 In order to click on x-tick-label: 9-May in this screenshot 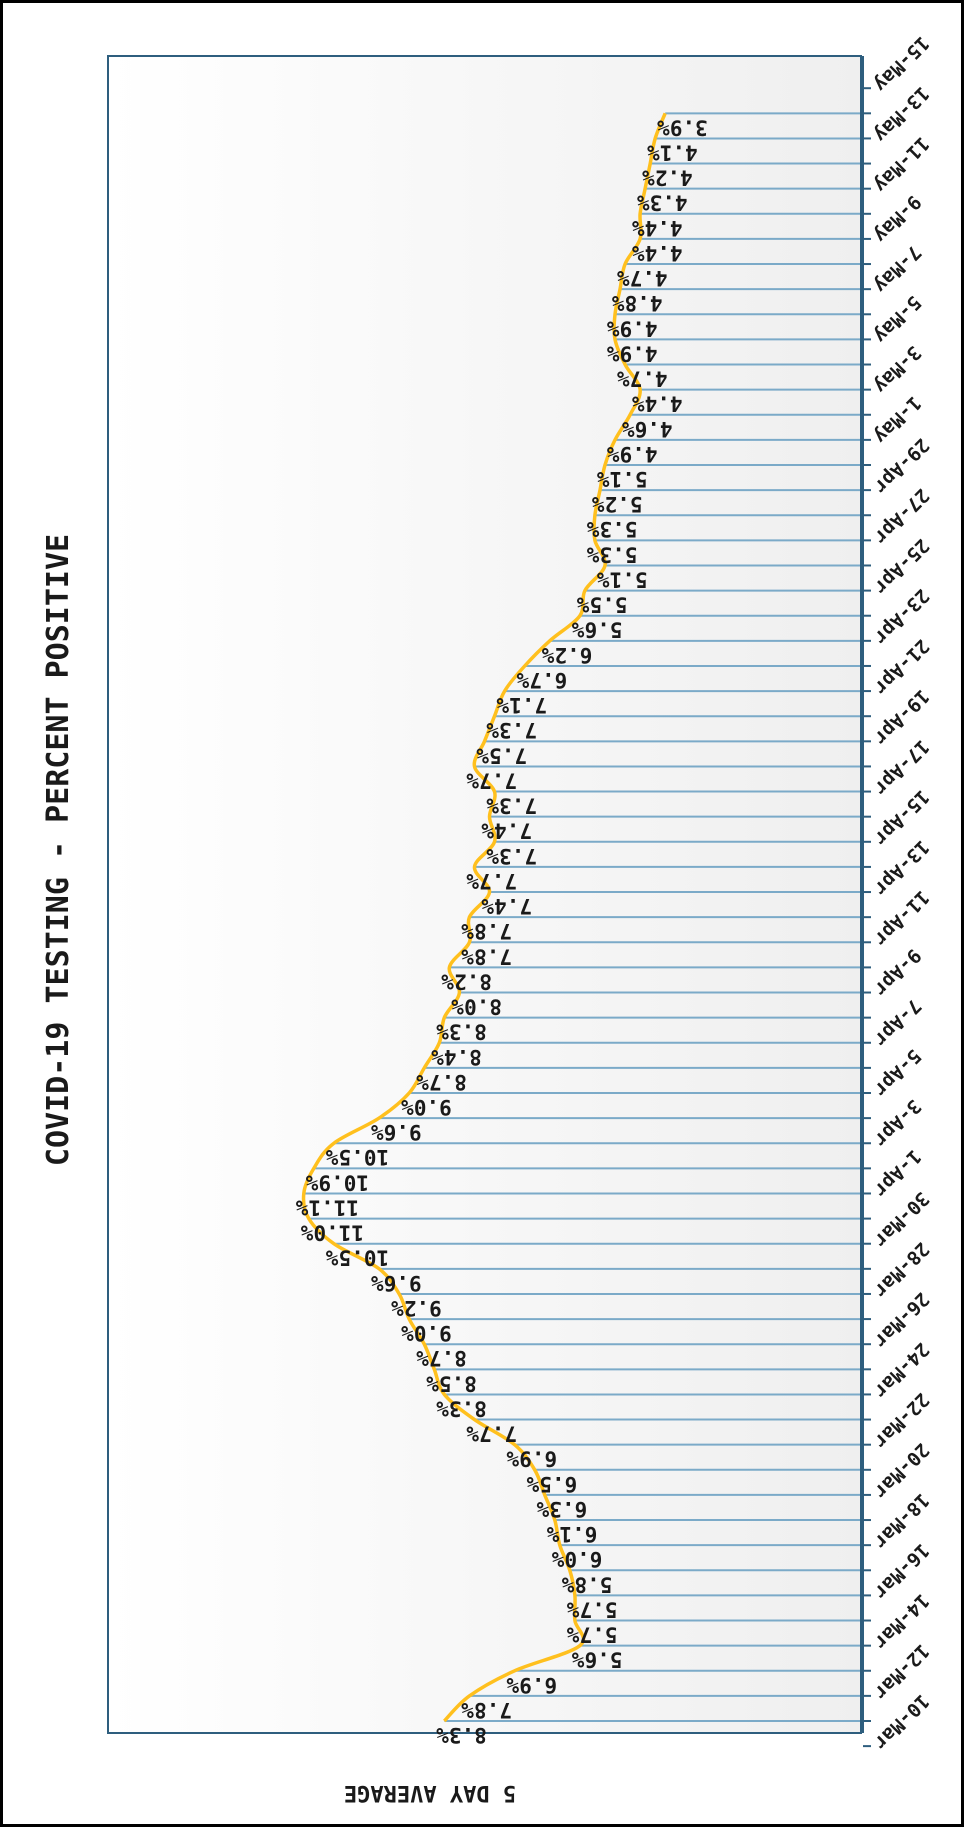, I will do `click(897, 219)`.